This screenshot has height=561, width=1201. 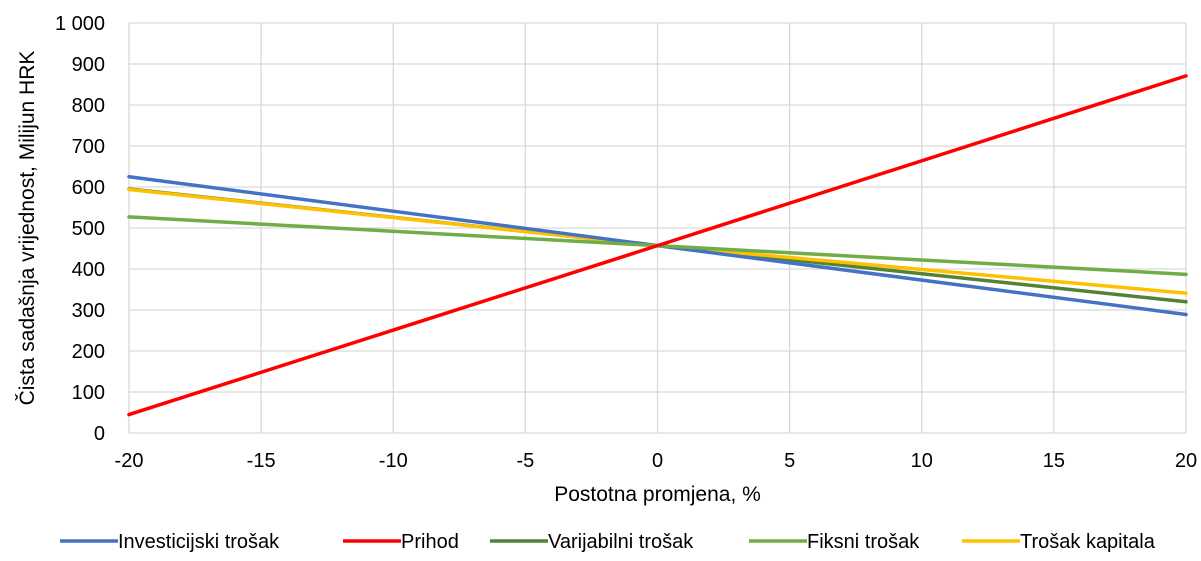 I want to click on y-tick-label: 0, so click(x=99, y=434).